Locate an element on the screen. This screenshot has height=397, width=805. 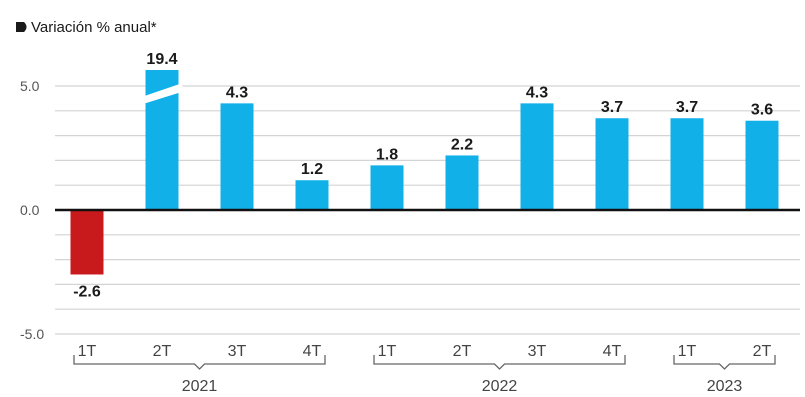
data-label: 2.2 is located at coordinates (462, 144).